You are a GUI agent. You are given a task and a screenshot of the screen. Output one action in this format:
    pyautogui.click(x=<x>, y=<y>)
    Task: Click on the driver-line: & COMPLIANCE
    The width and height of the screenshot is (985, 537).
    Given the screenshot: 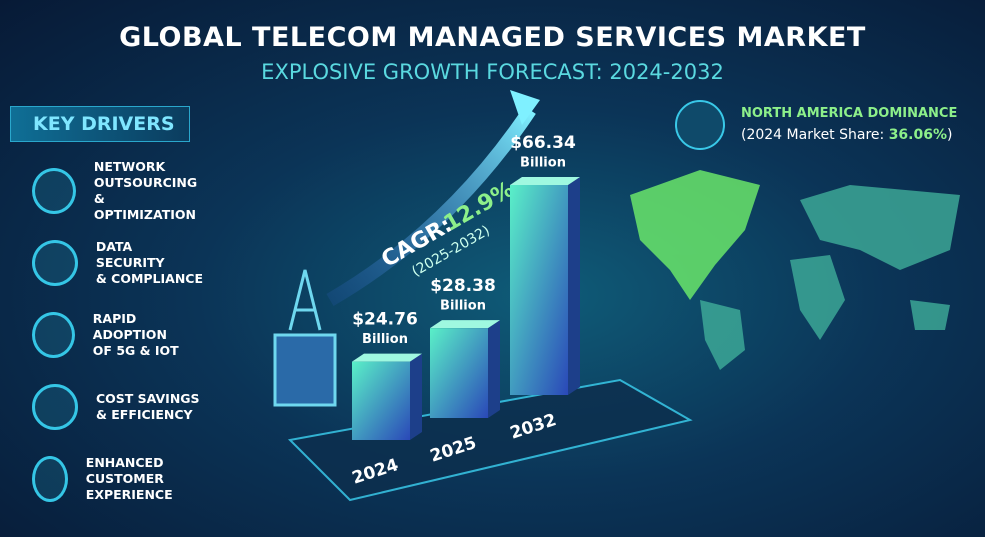 What is the action you would take?
    pyautogui.click(x=149, y=278)
    